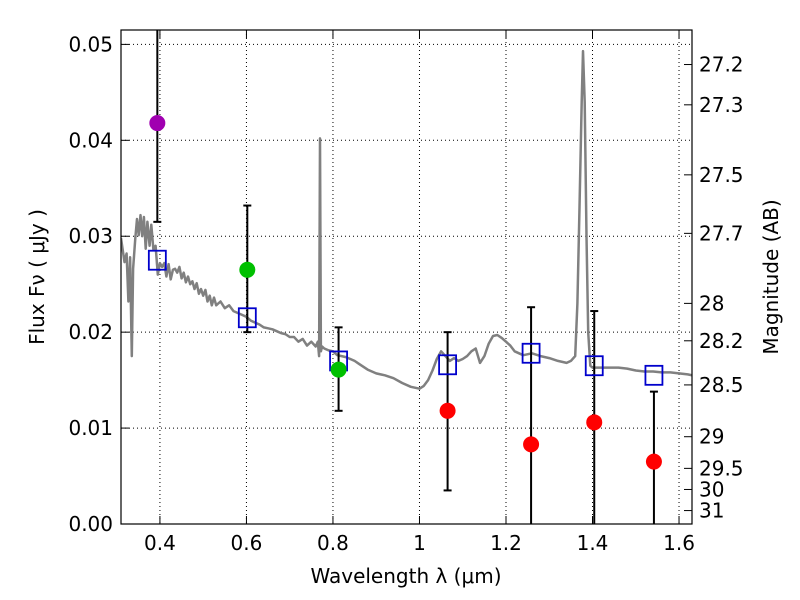 This screenshot has width=800, height=600. Describe the element at coordinates (771, 276) in the screenshot. I see `y2-axis-title: Magnitude (AB)` at that location.